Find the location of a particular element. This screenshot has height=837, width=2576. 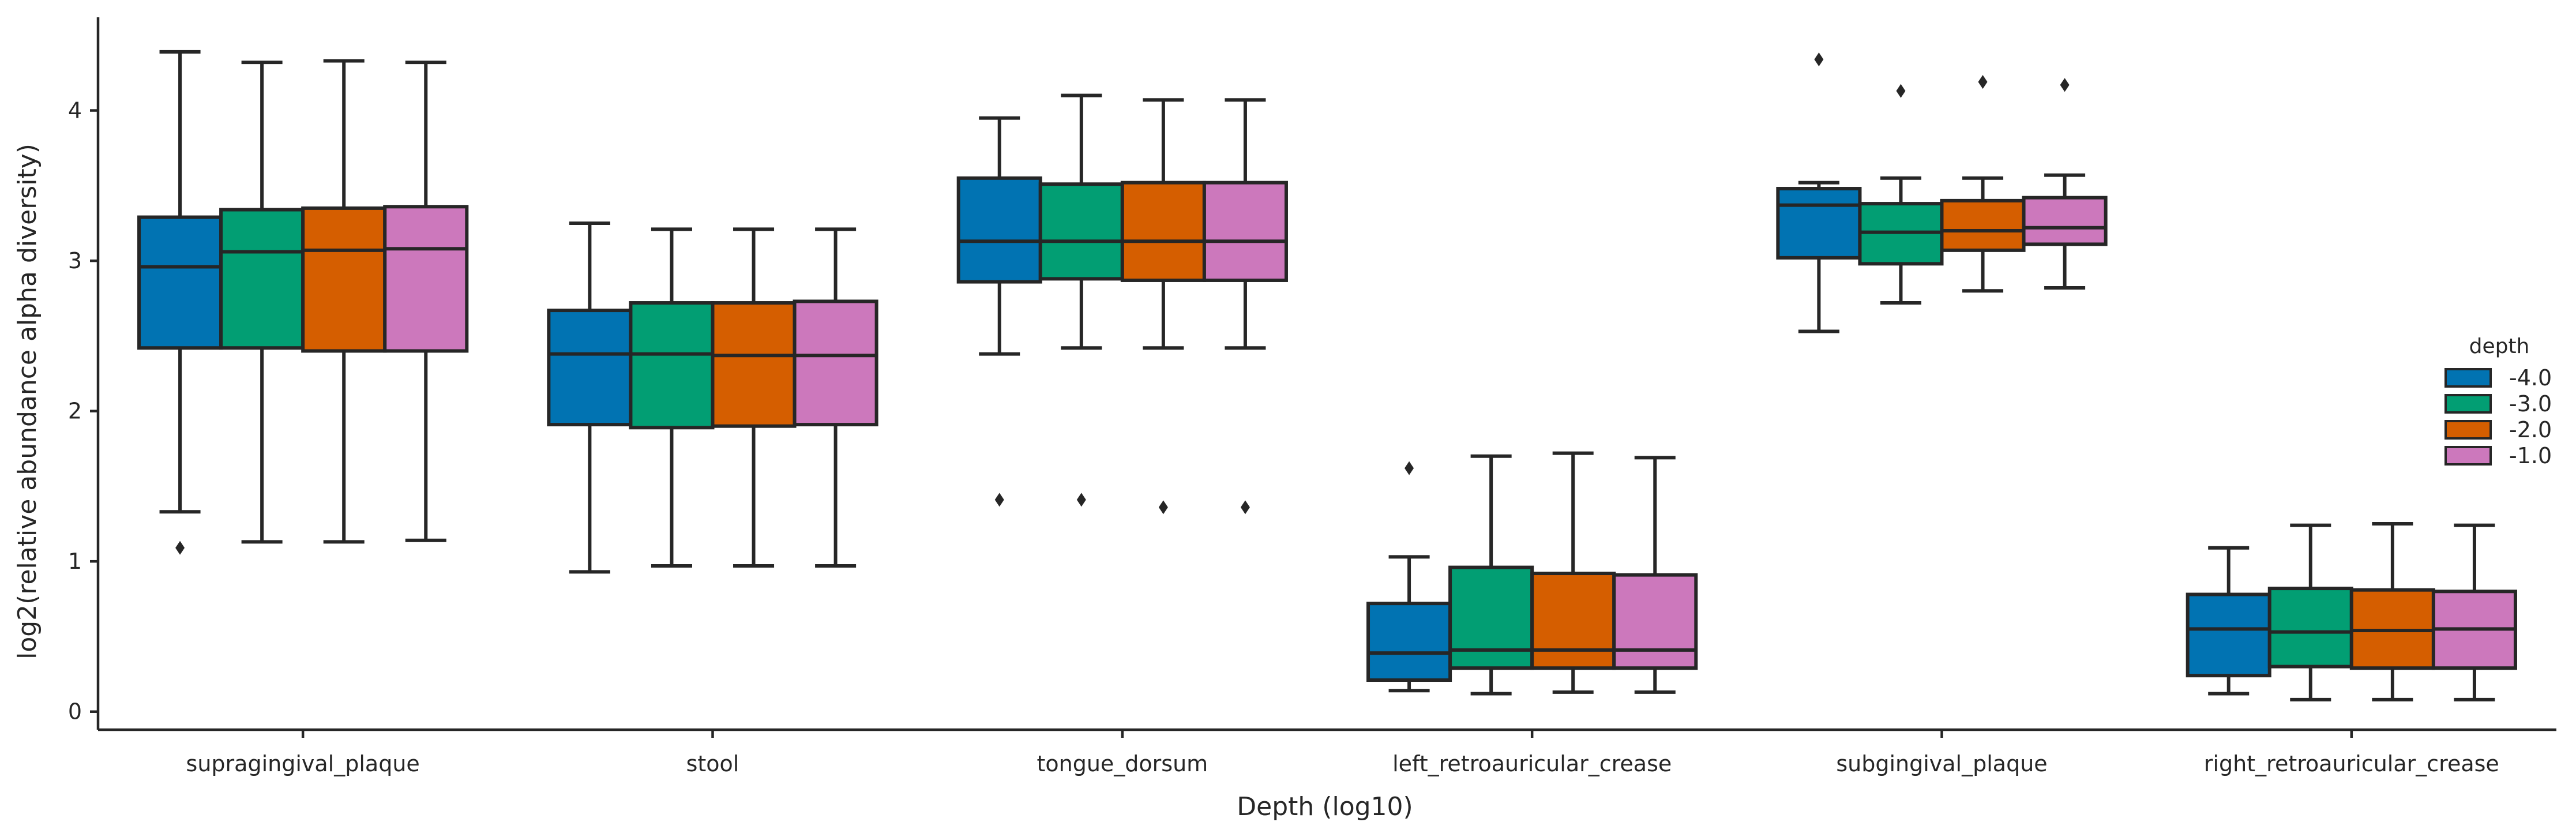

x-tick-label: subgingival_plaque is located at coordinates (1942, 763).